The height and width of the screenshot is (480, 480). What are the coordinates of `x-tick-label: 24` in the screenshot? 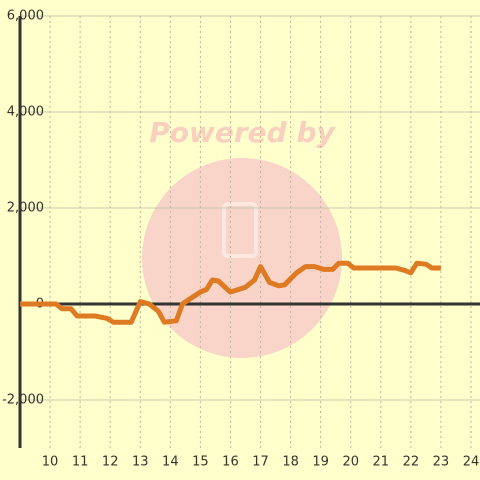 It's located at (471, 462).